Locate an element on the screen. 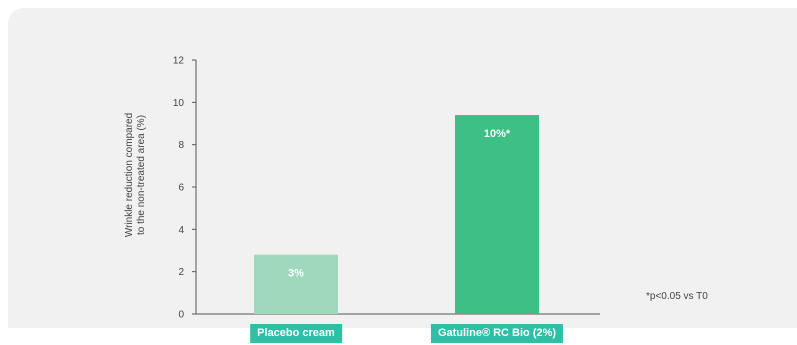 Image resolution: width=797 pixels, height=345 pixels. category-label: Placebo cream is located at coordinates (296, 333).